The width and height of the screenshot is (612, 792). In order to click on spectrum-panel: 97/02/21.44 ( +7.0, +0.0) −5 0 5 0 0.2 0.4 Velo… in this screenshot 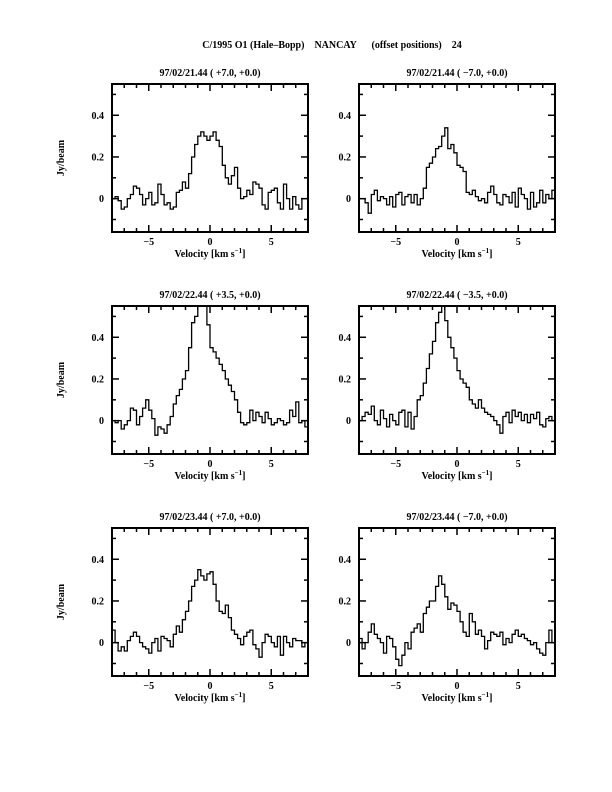, I will do `click(182, 164)`.